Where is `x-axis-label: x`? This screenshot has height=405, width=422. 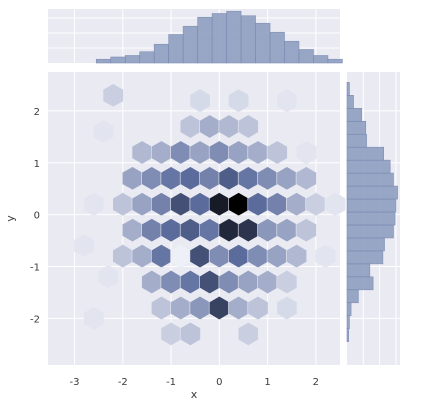
x-axis-label: x is located at coordinates (194, 394).